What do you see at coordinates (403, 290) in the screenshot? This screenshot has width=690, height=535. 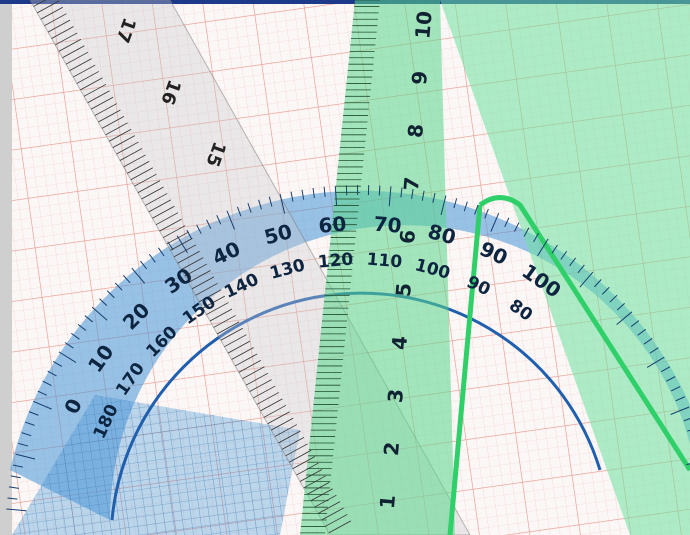 I see `green-ruler-label: 5` at bounding box center [403, 290].